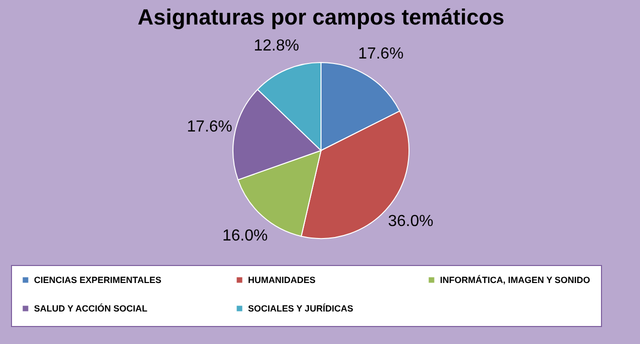 The width and height of the screenshot is (640, 344). Describe the element at coordinates (321, 17) in the screenshot. I see `chart-title: Asignaturas por campos temáticos` at that location.